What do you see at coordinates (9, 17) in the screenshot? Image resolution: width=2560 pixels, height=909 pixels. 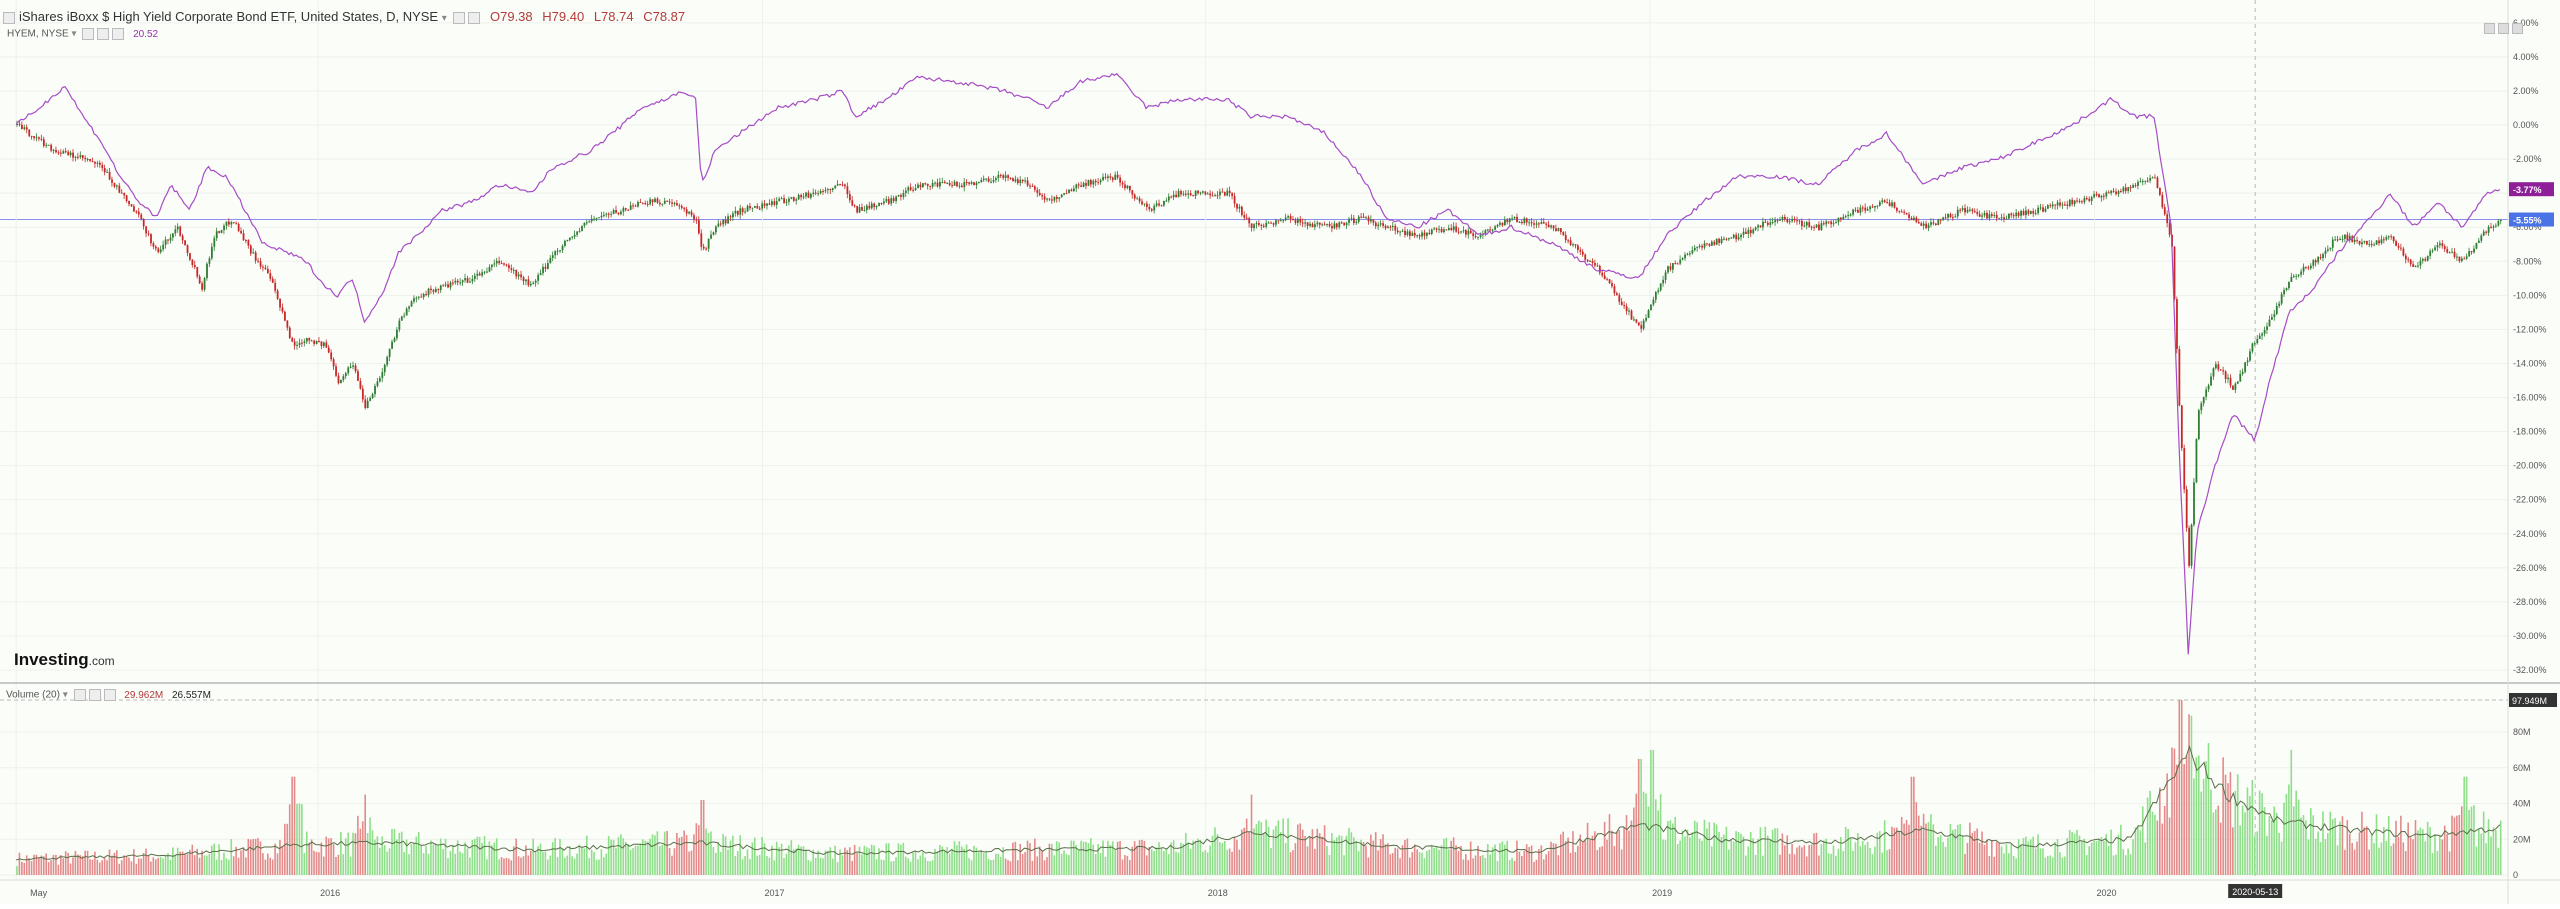 I see `collapse-icon` at bounding box center [9, 17].